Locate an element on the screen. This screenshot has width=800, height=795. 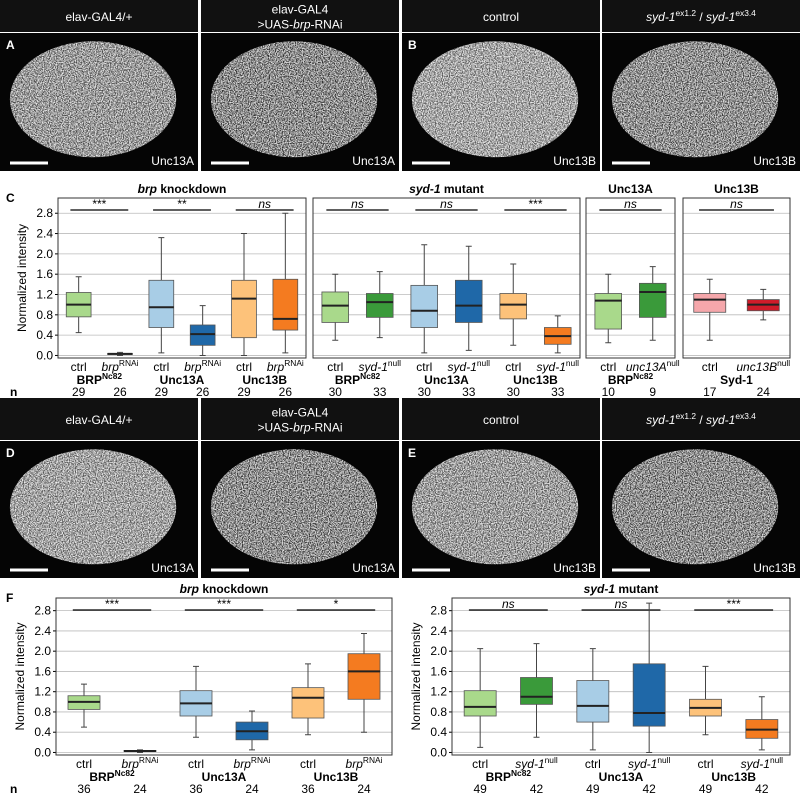
text-segment: / is located at coordinates (701, 420).